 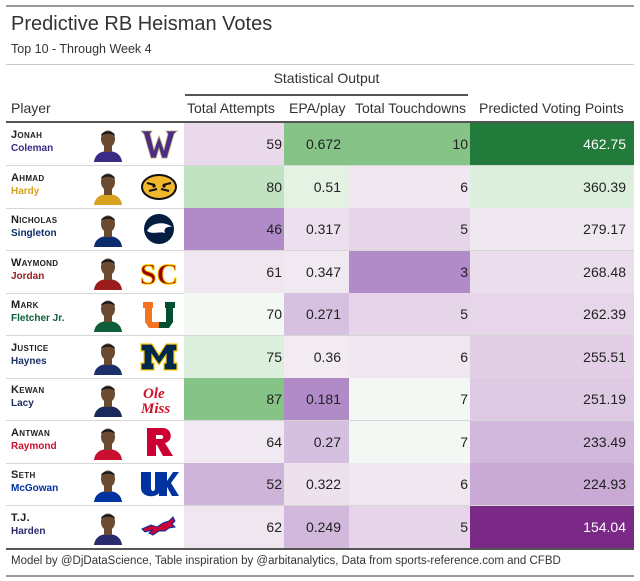 I want to click on player-last-name: McGowan, so click(x=35, y=488).